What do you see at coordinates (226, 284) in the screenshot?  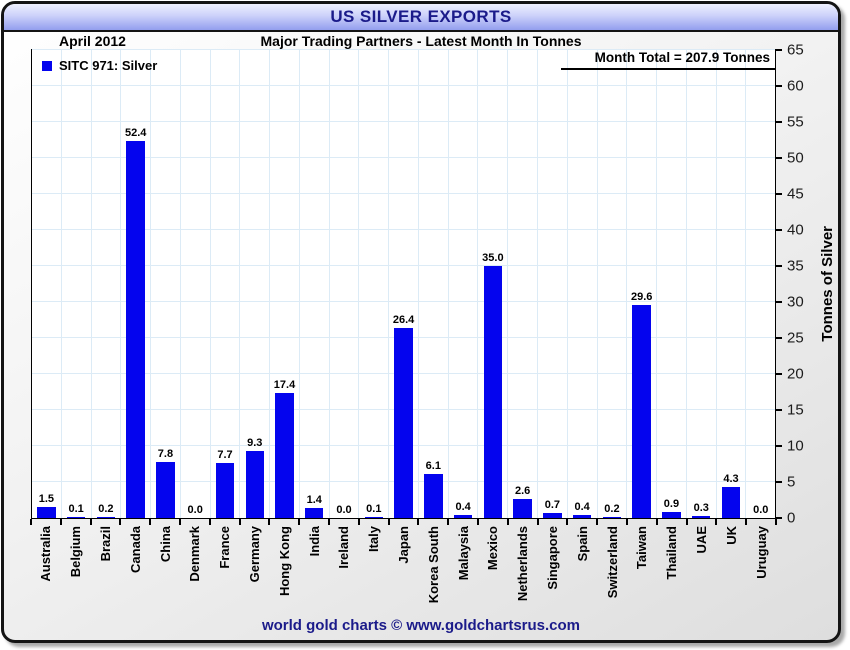 I see `bar-slot: 7.7` at bounding box center [226, 284].